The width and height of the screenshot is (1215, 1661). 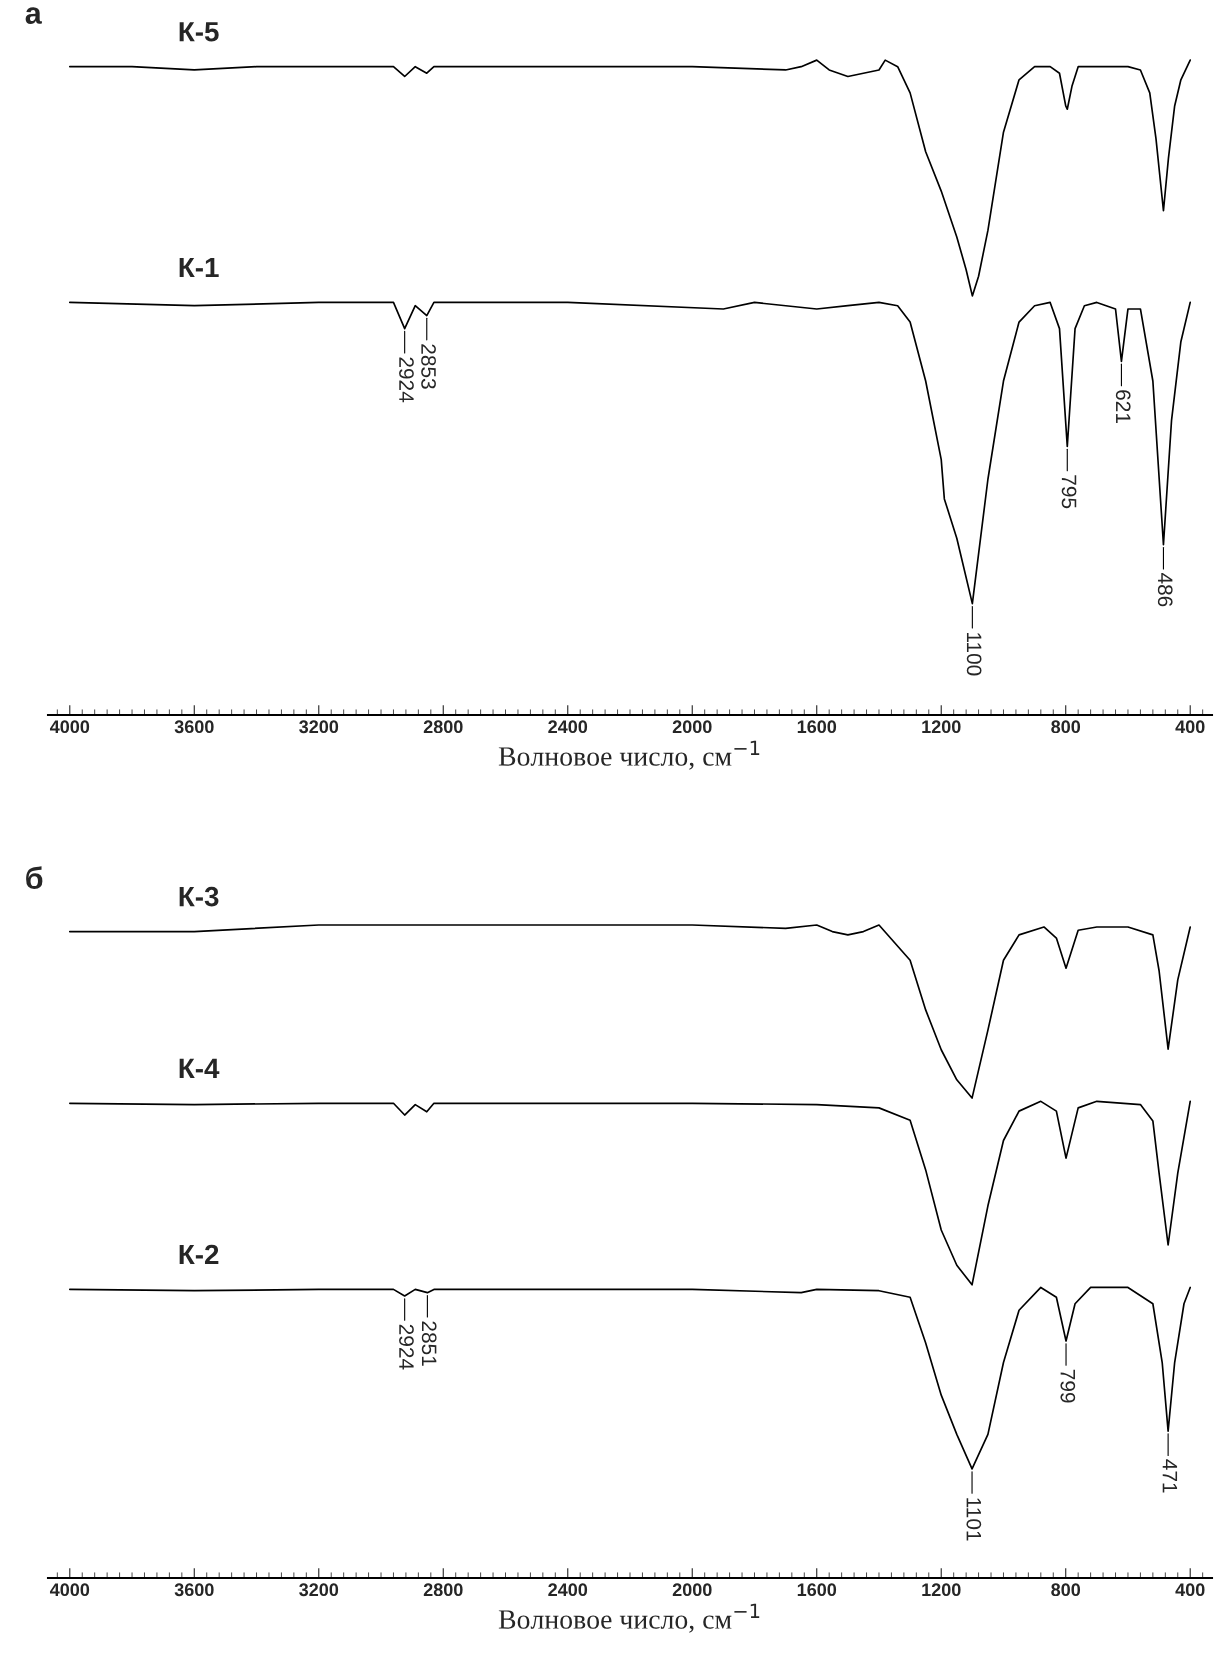 What do you see at coordinates (429, 1343) in the screenshot?
I see `annotation: 2851` at bounding box center [429, 1343].